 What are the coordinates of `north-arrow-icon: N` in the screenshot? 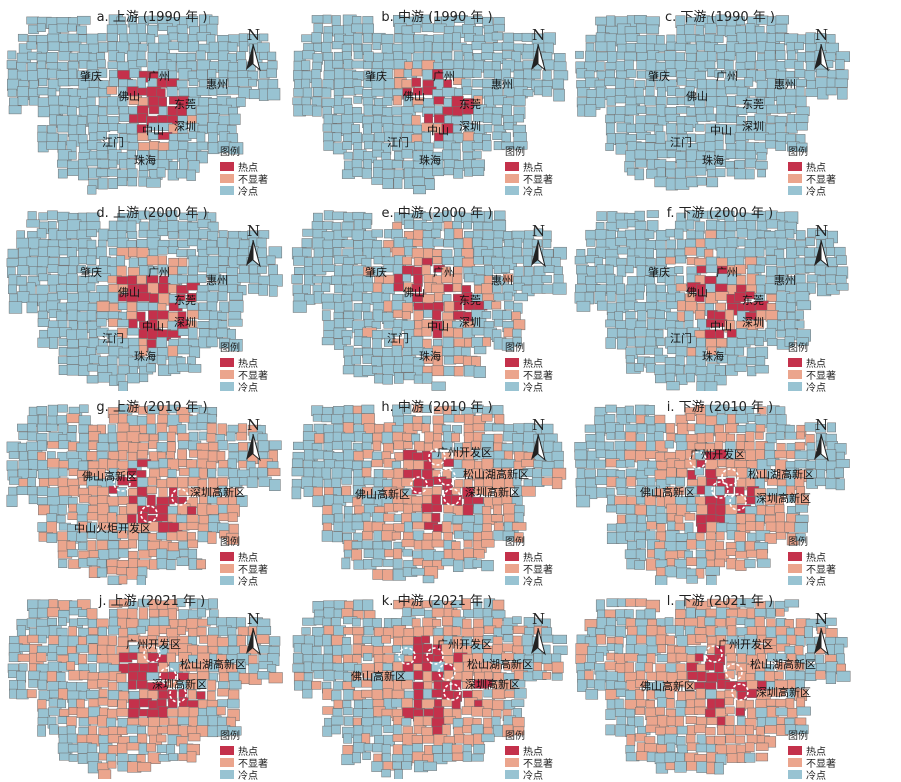 It's located at (538, 440).